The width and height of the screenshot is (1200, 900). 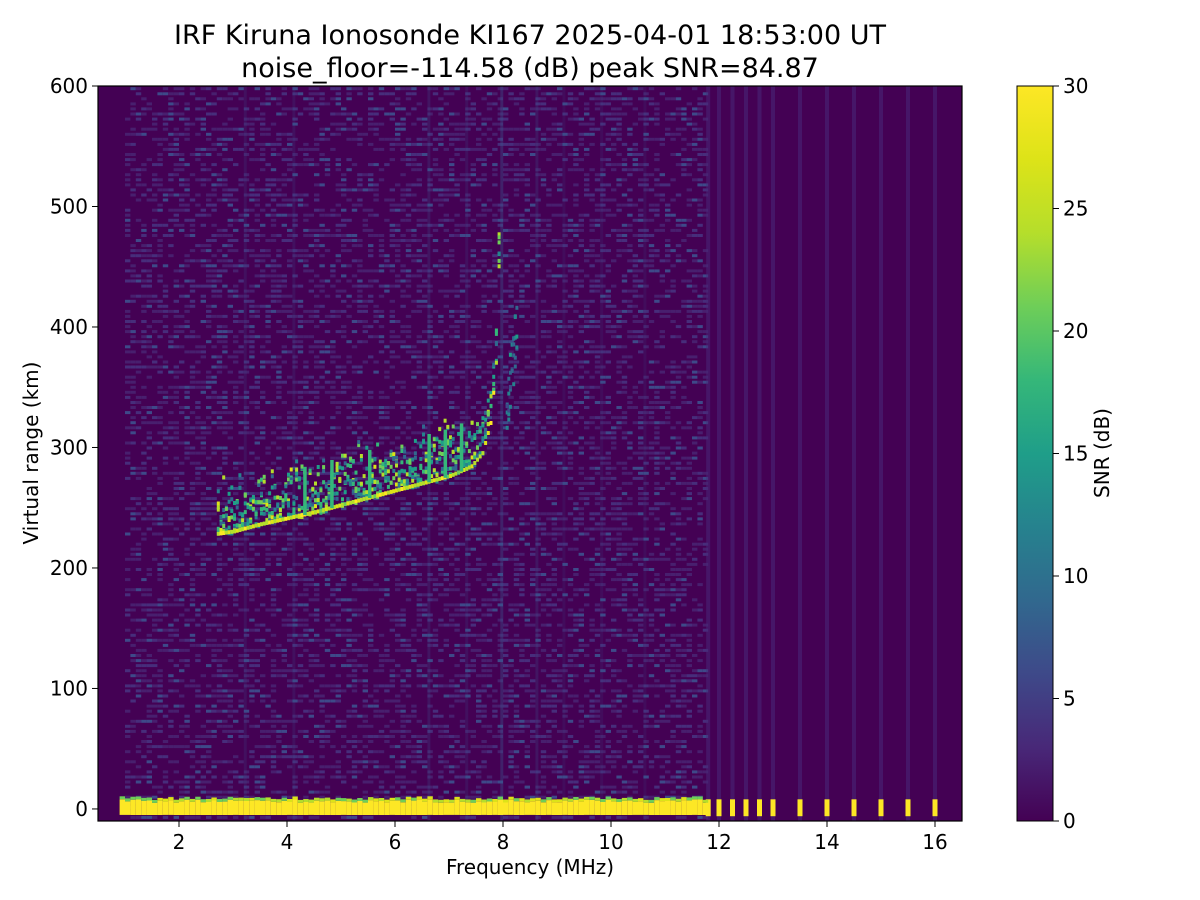 I want to click on x-tick-label: 8, so click(x=503, y=842).